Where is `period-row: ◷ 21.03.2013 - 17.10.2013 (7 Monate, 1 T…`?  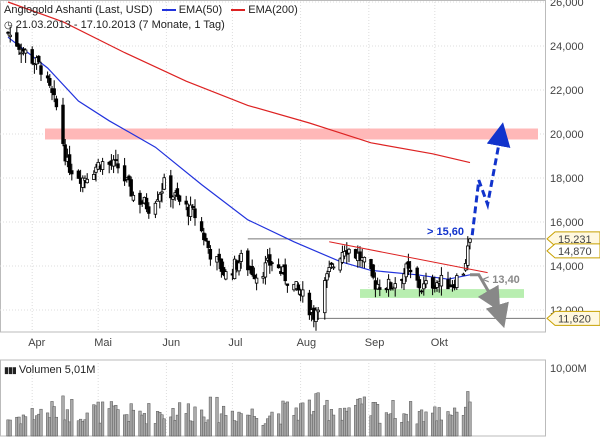 period-row: ◷ 21.03.2013 - 17.10.2013 (7 Monate, 1 T… is located at coordinates (114, 25).